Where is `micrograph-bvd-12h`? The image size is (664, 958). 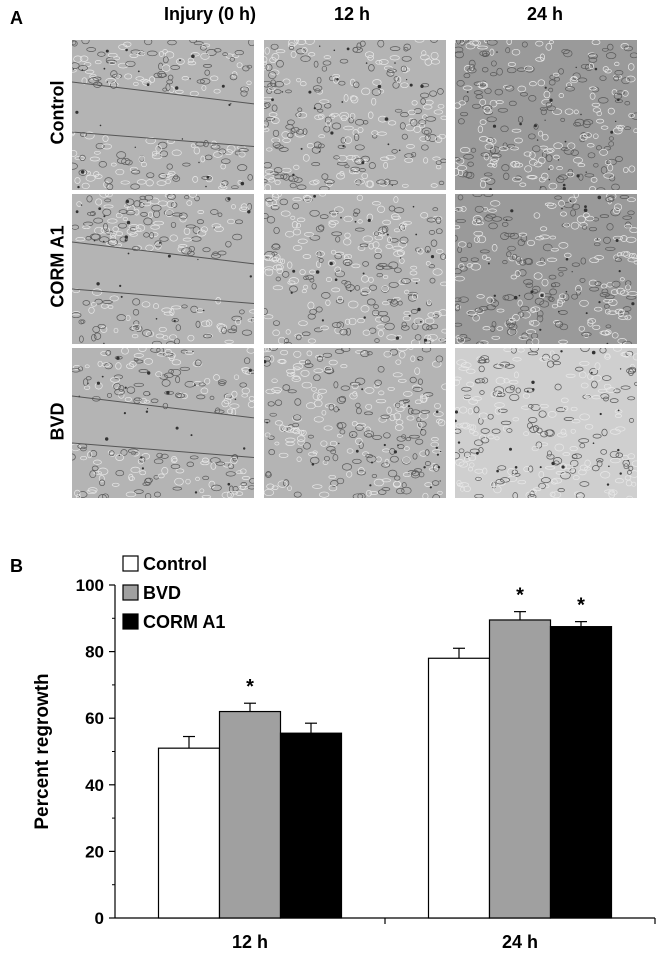
micrograph-bvd-12h is located at coordinates (355, 423).